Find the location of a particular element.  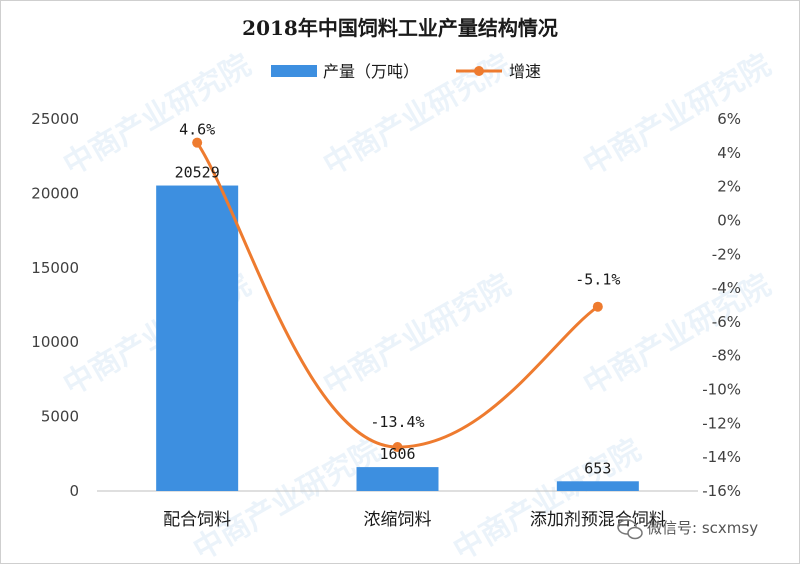

y-right-tick-label: 6% is located at coordinates (729, 119).